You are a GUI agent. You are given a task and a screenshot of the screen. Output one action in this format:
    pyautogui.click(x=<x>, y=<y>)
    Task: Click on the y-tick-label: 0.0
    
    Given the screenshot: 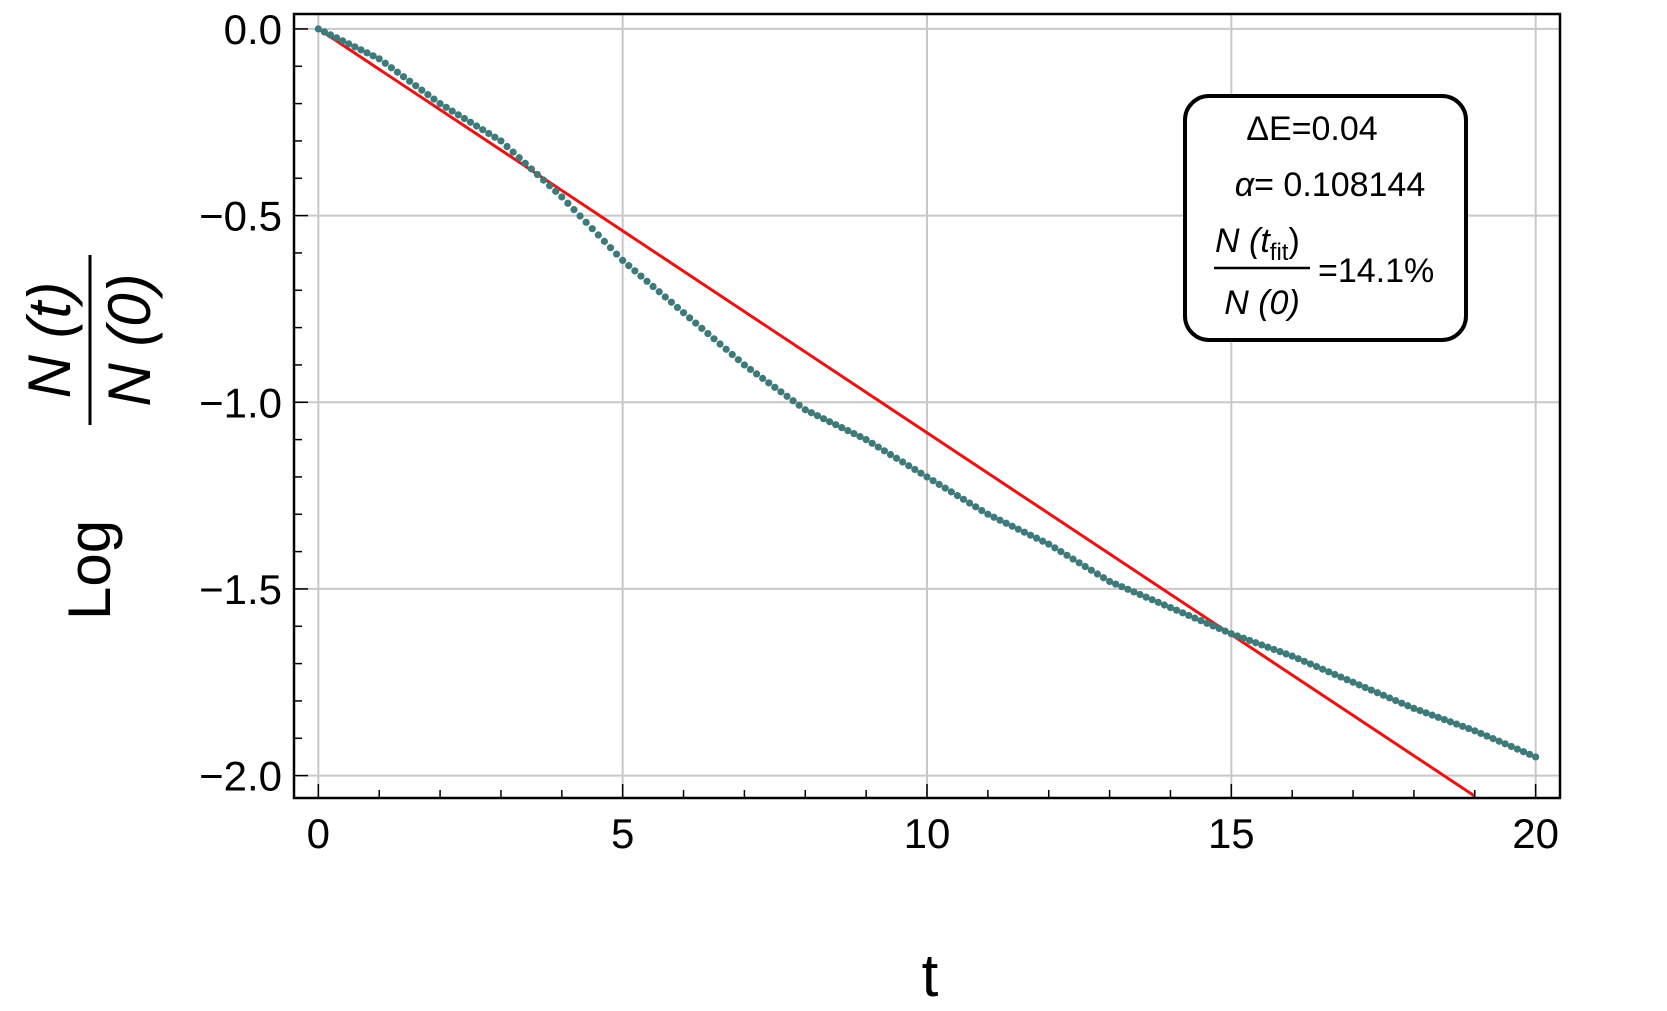 What is the action you would take?
    pyautogui.click(x=253, y=29)
    